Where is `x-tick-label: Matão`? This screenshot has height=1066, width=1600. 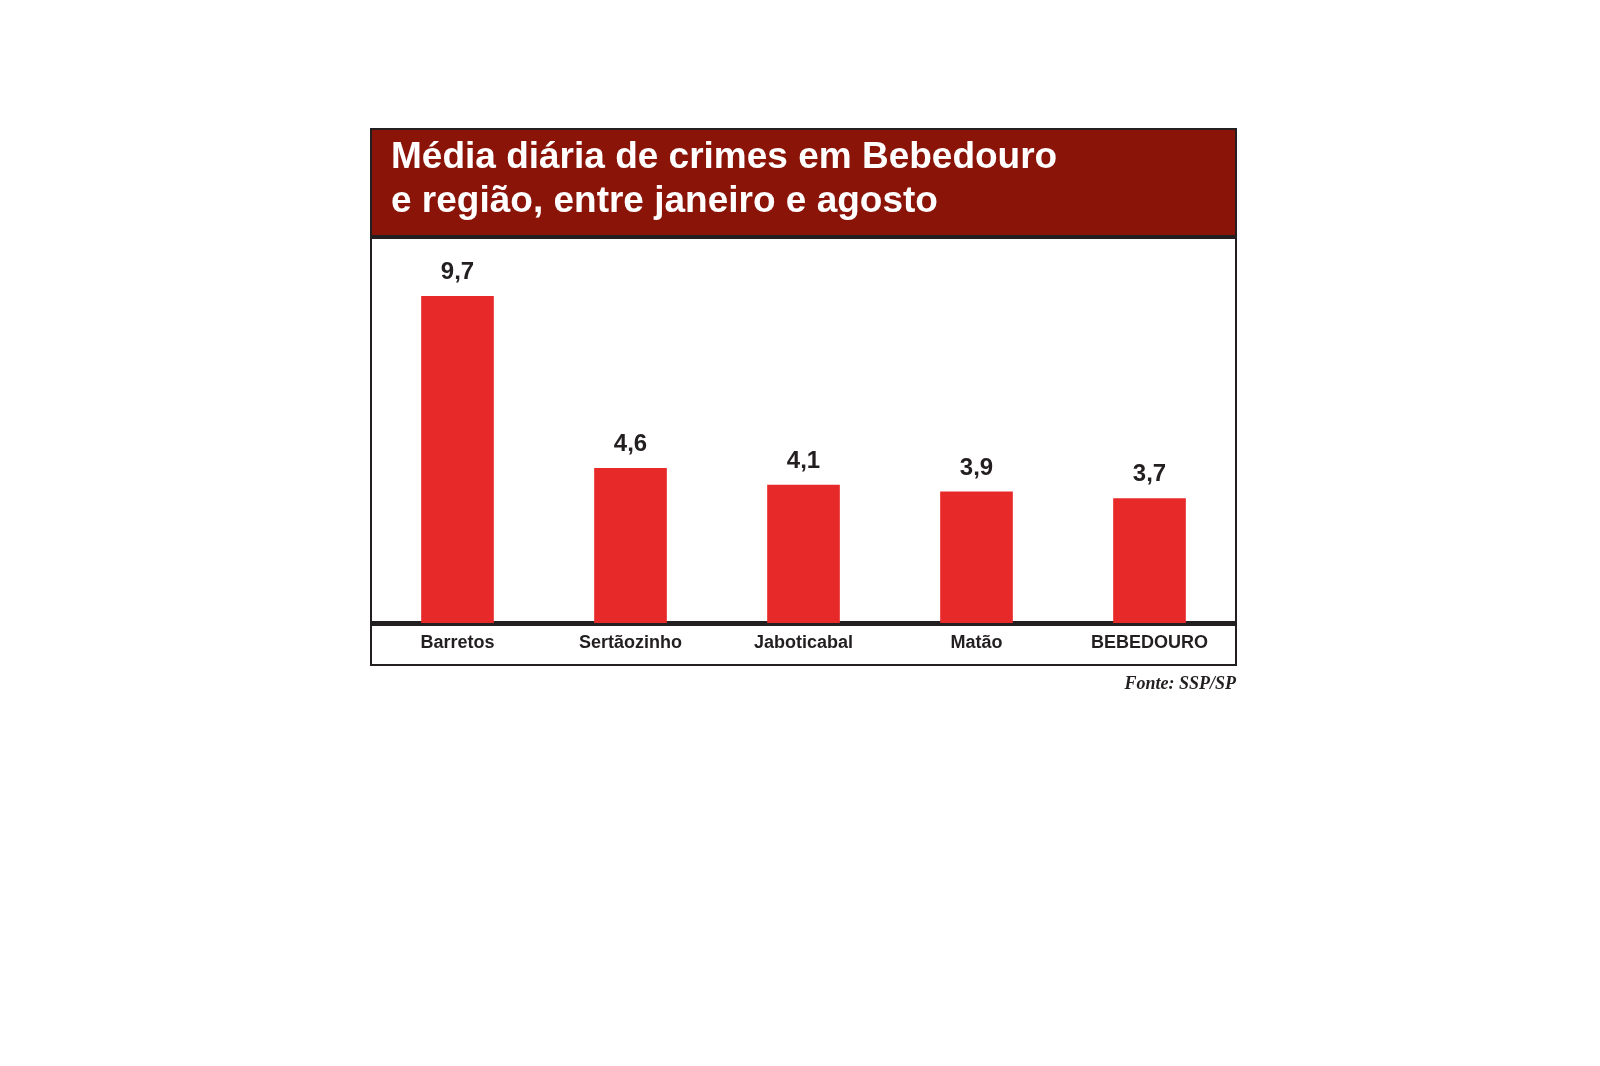
x-tick-label: Matão is located at coordinates (976, 641).